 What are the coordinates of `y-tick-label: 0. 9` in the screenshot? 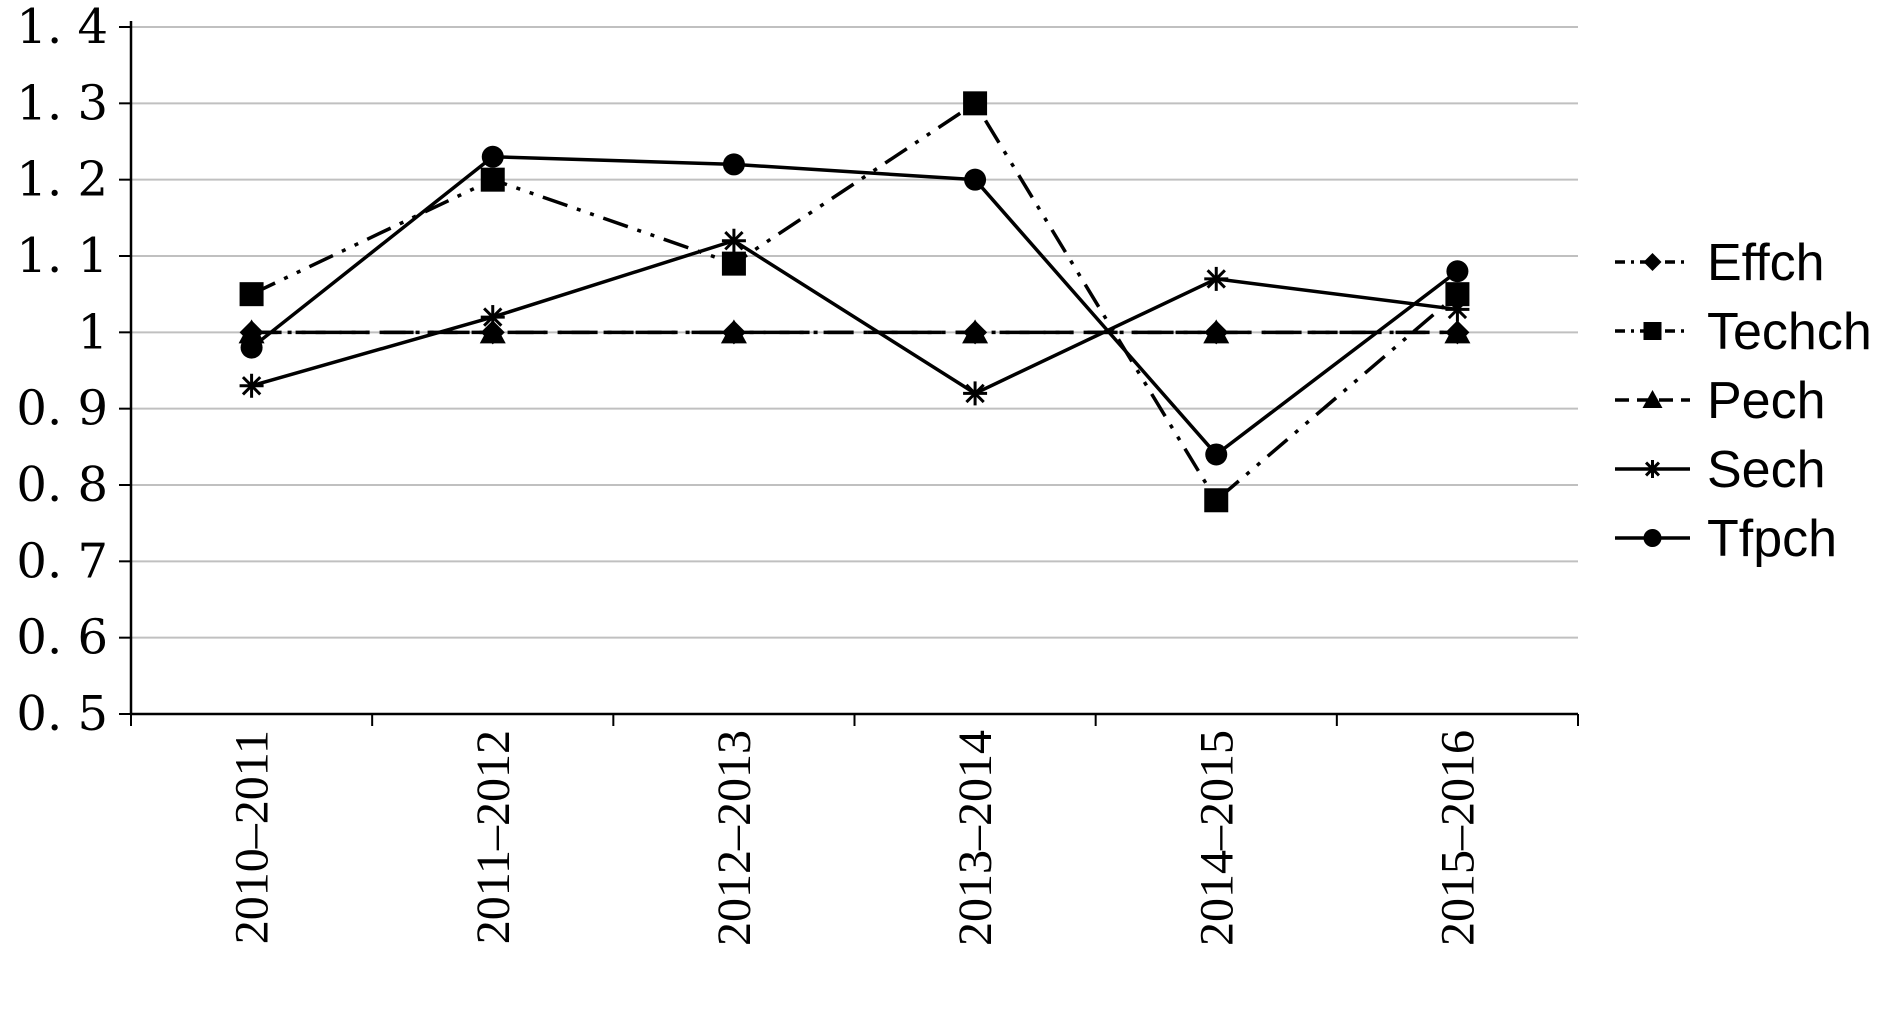 It's located at (62, 409).